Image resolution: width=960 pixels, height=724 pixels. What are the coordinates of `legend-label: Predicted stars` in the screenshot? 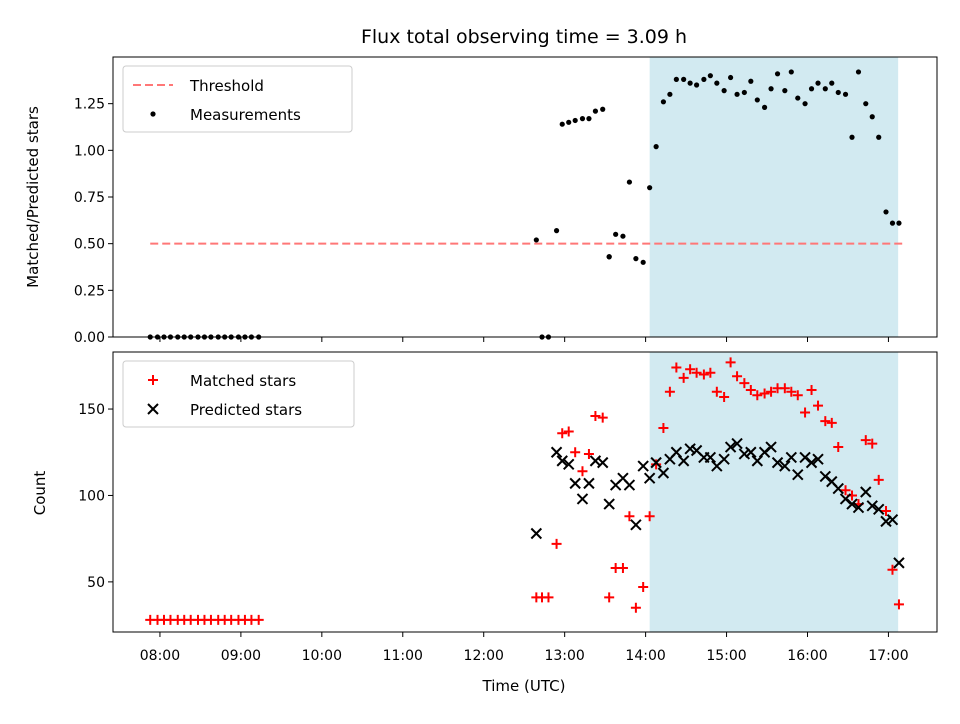 It's located at (246, 410).